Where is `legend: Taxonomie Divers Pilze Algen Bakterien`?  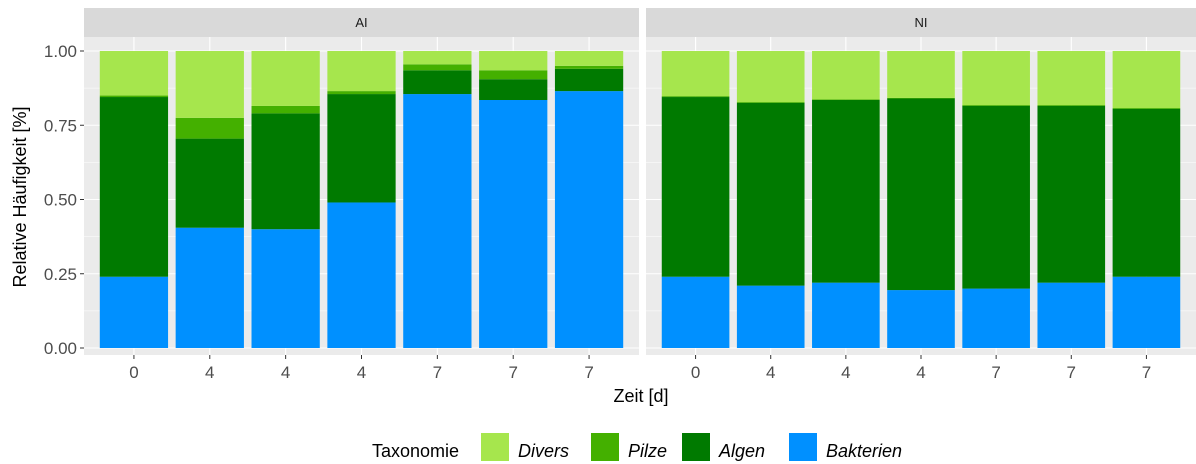 legend: Taxonomie Divers Pilze Algen Bakterien is located at coordinates (637, 447).